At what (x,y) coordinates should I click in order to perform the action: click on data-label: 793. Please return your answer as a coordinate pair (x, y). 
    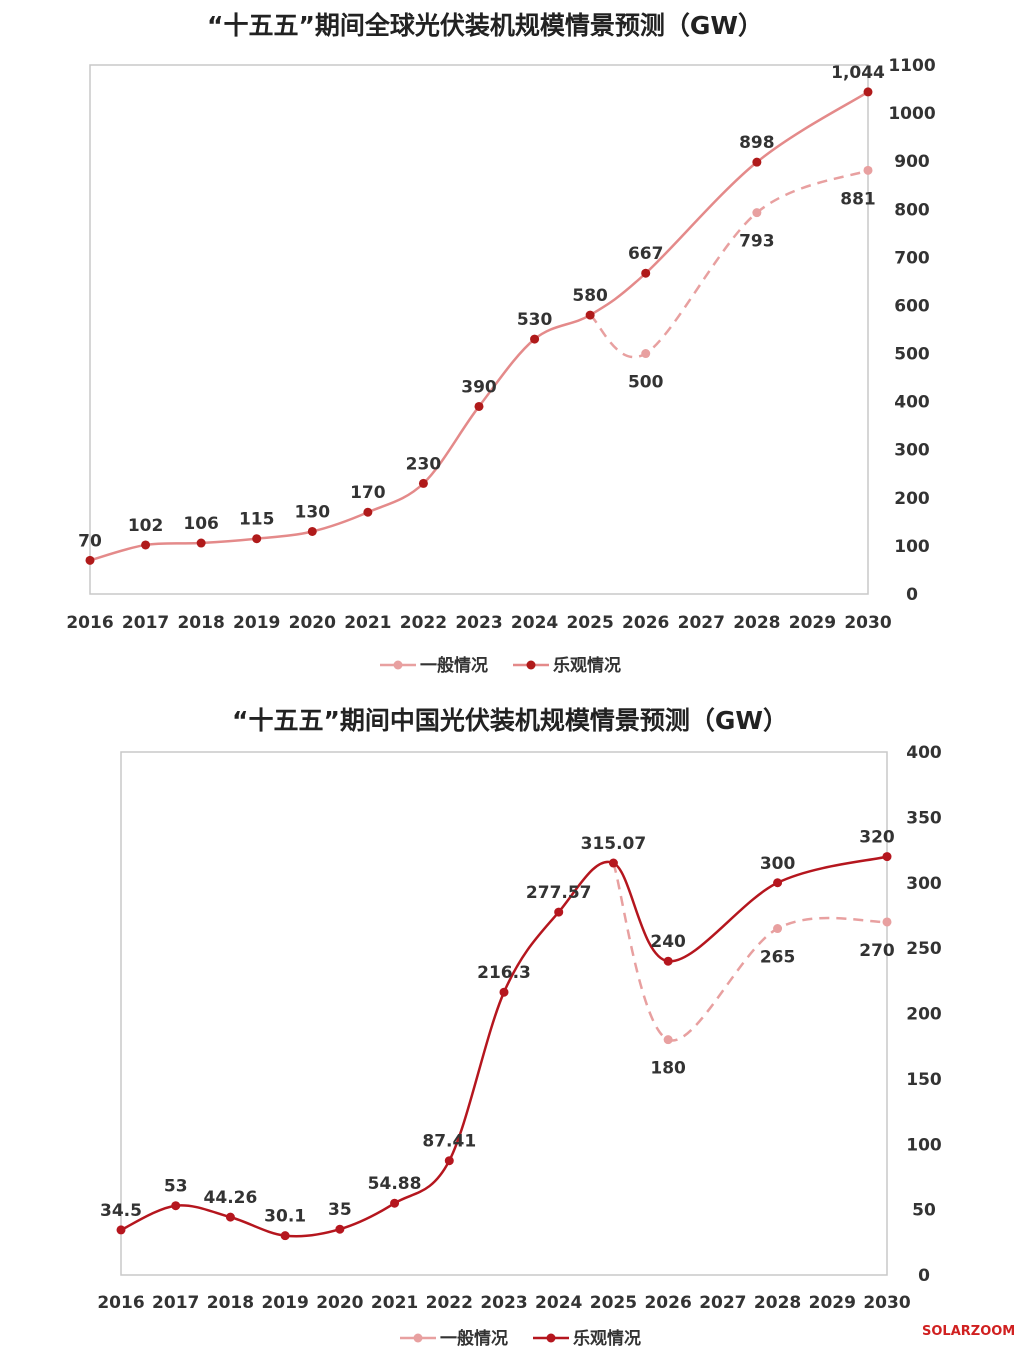
    Looking at the image, I should click on (757, 242).